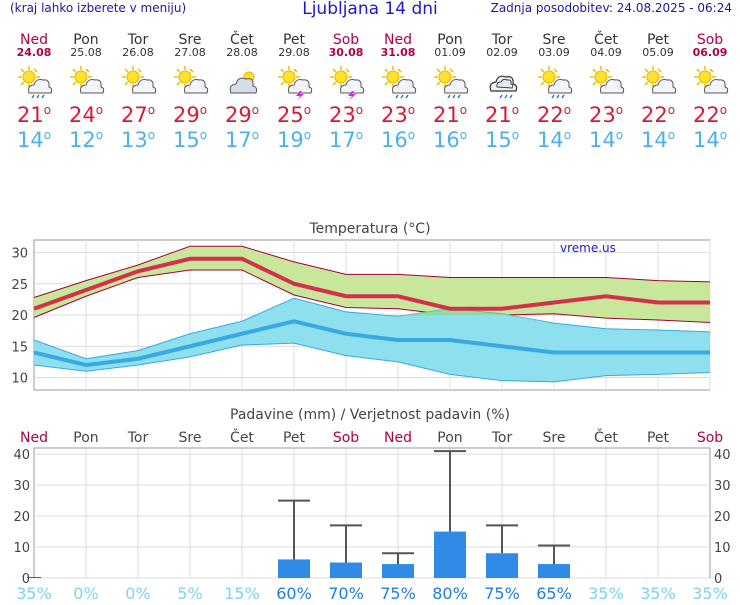 The height and width of the screenshot is (605, 740). I want to click on precip-probability: 70%, so click(346, 593).